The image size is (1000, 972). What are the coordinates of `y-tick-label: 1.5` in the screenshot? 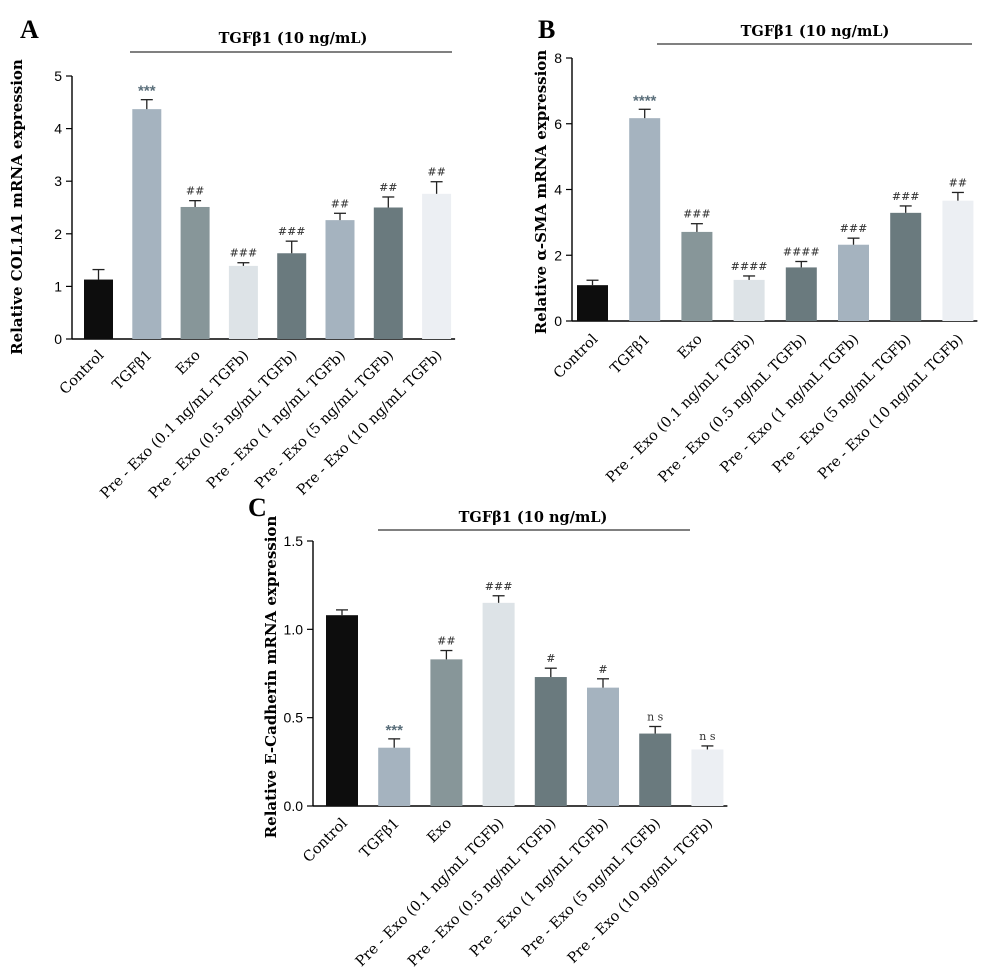 It's located at (294, 541).